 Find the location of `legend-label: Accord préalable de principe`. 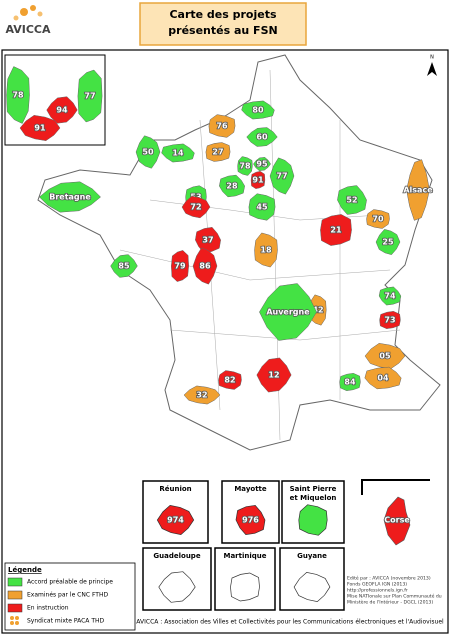

legend-label: Accord préalable de principe is located at coordinates (70, 582).